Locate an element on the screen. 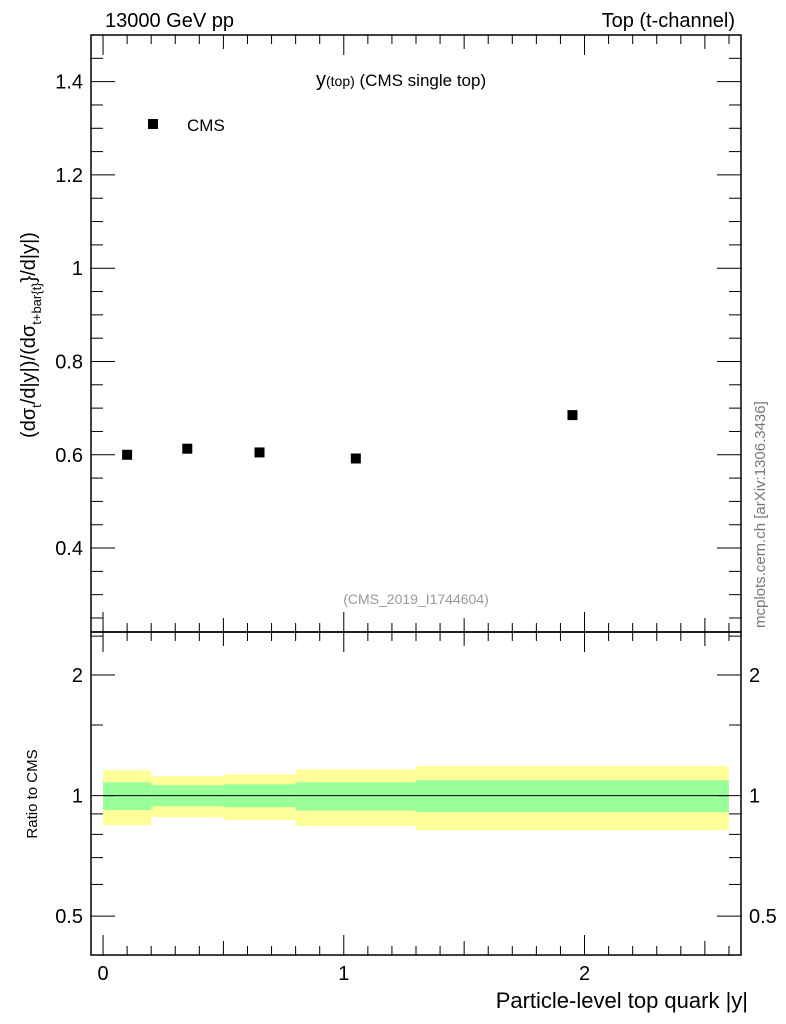  y-tick-label: 1.2 is located at coordinates (69, 176).